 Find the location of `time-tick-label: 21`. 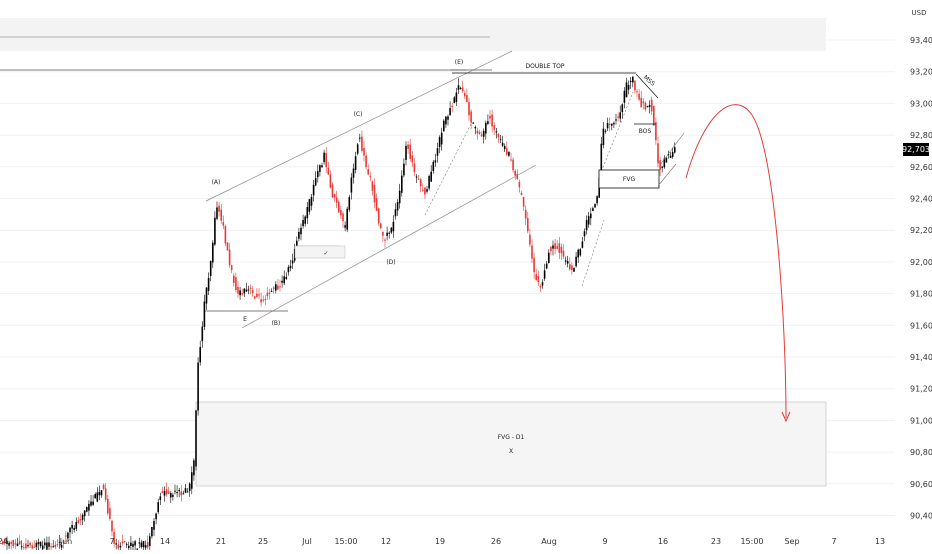

time-tick-label: 21 is located at coordinates (221, 541).